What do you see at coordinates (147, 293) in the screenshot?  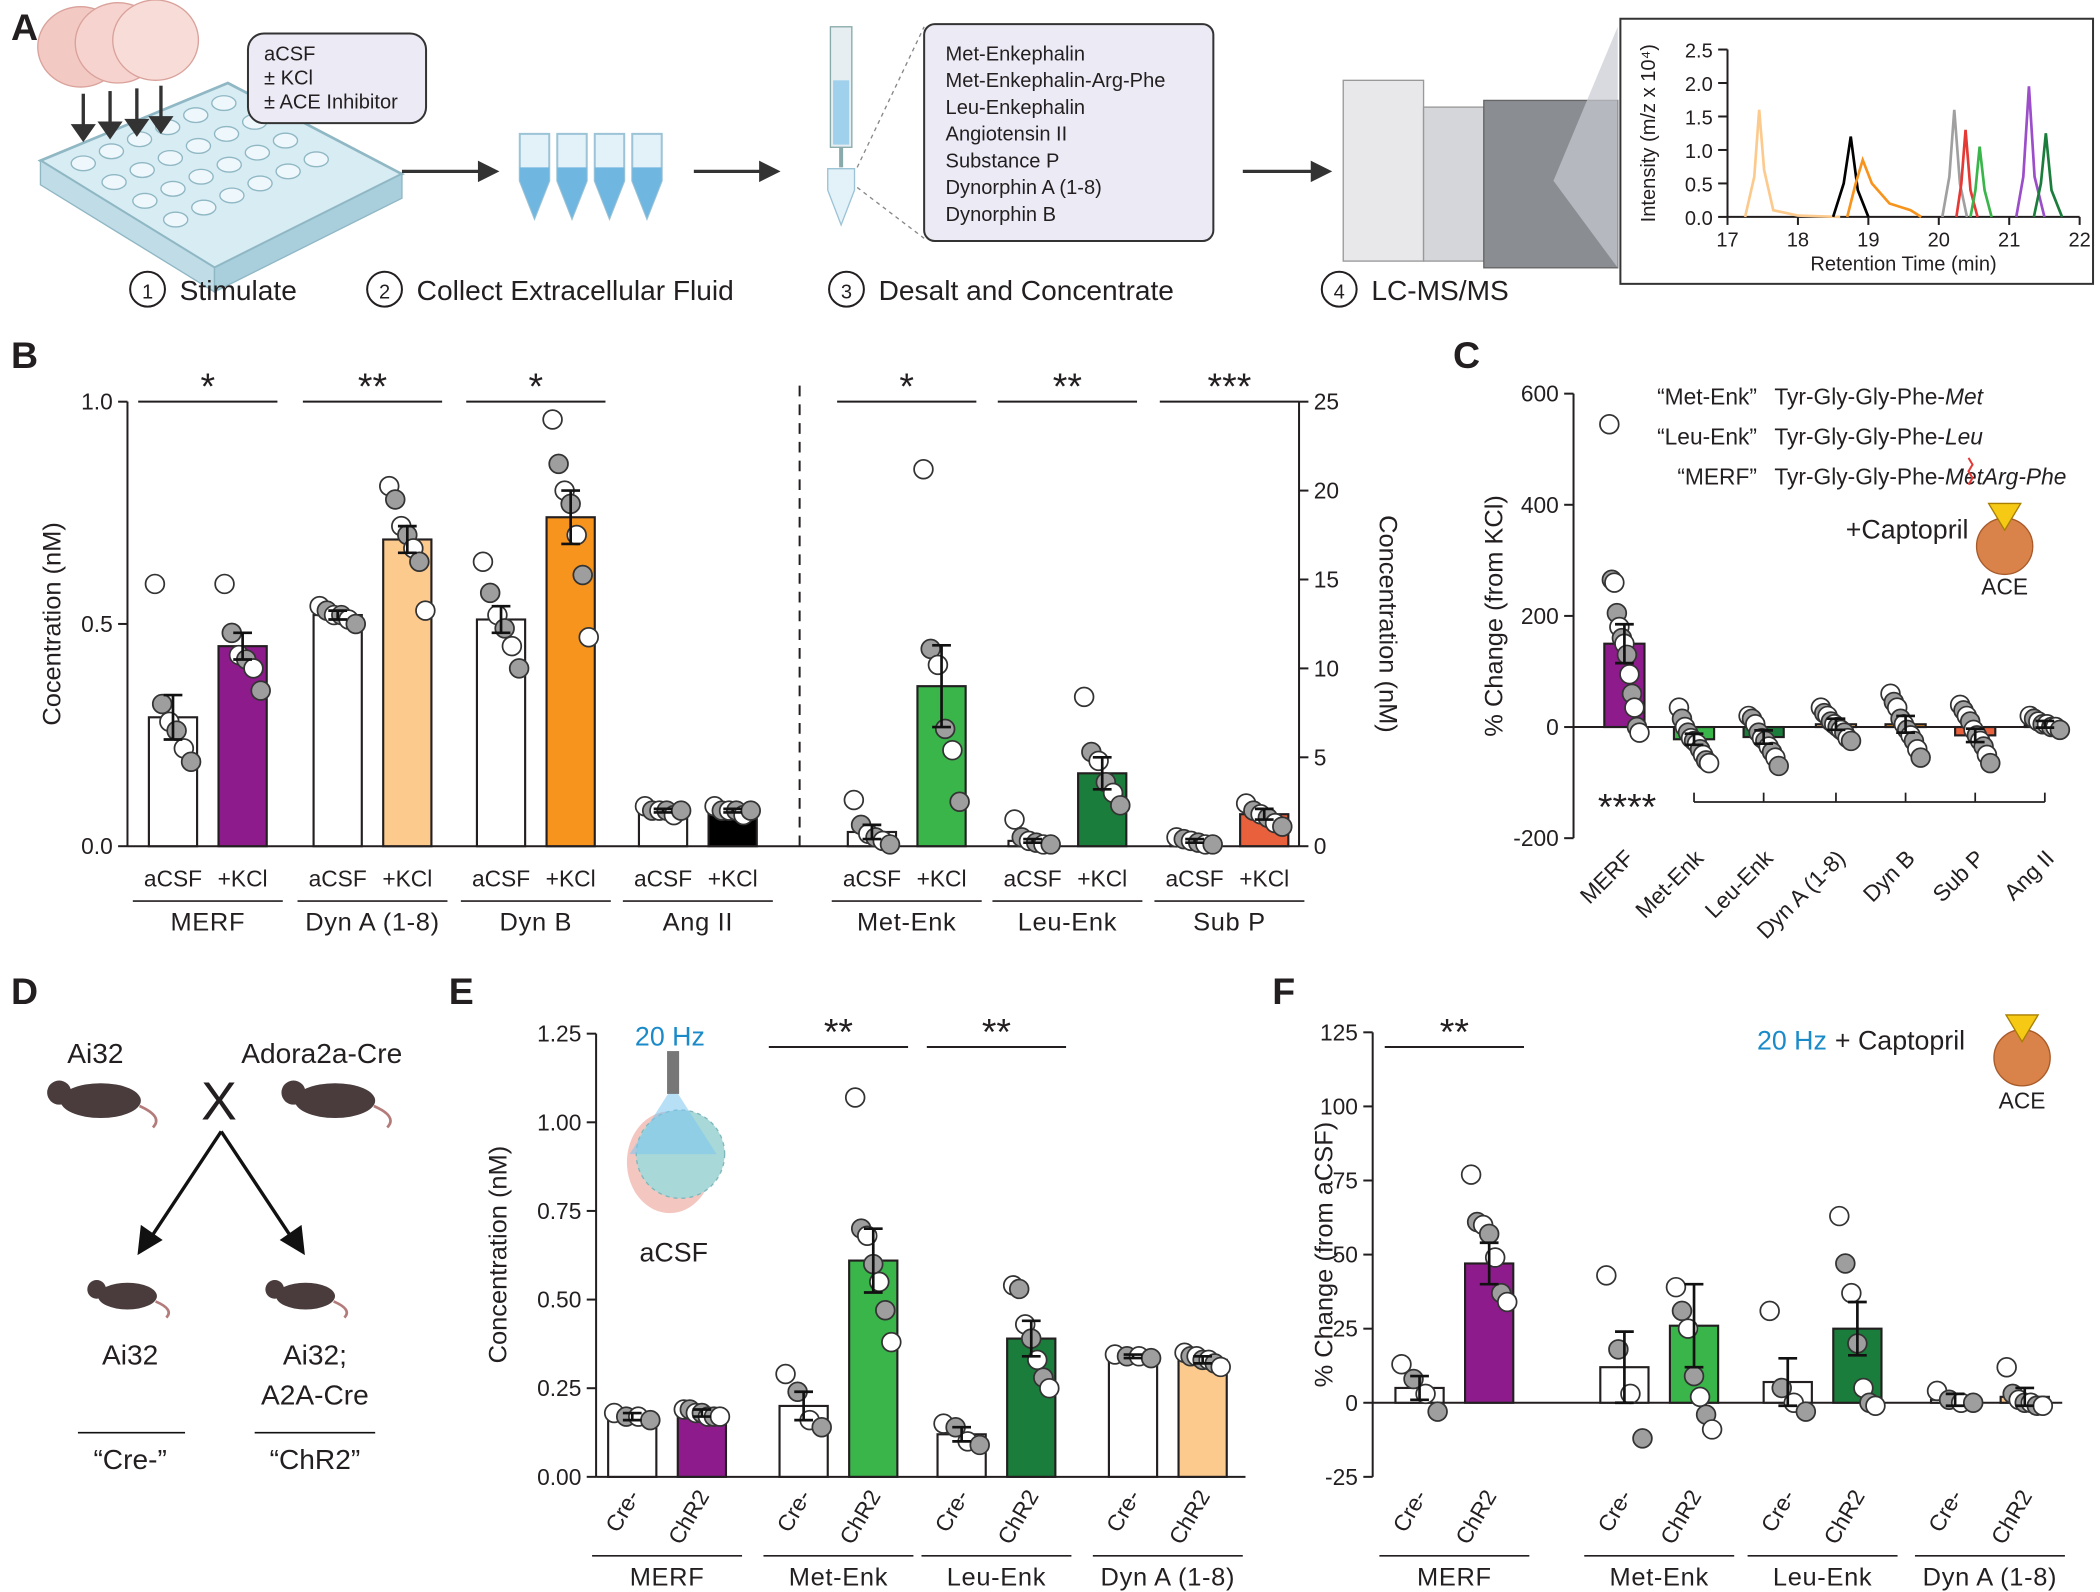 I see `step-number: 1` at bounding box center [147, 293].